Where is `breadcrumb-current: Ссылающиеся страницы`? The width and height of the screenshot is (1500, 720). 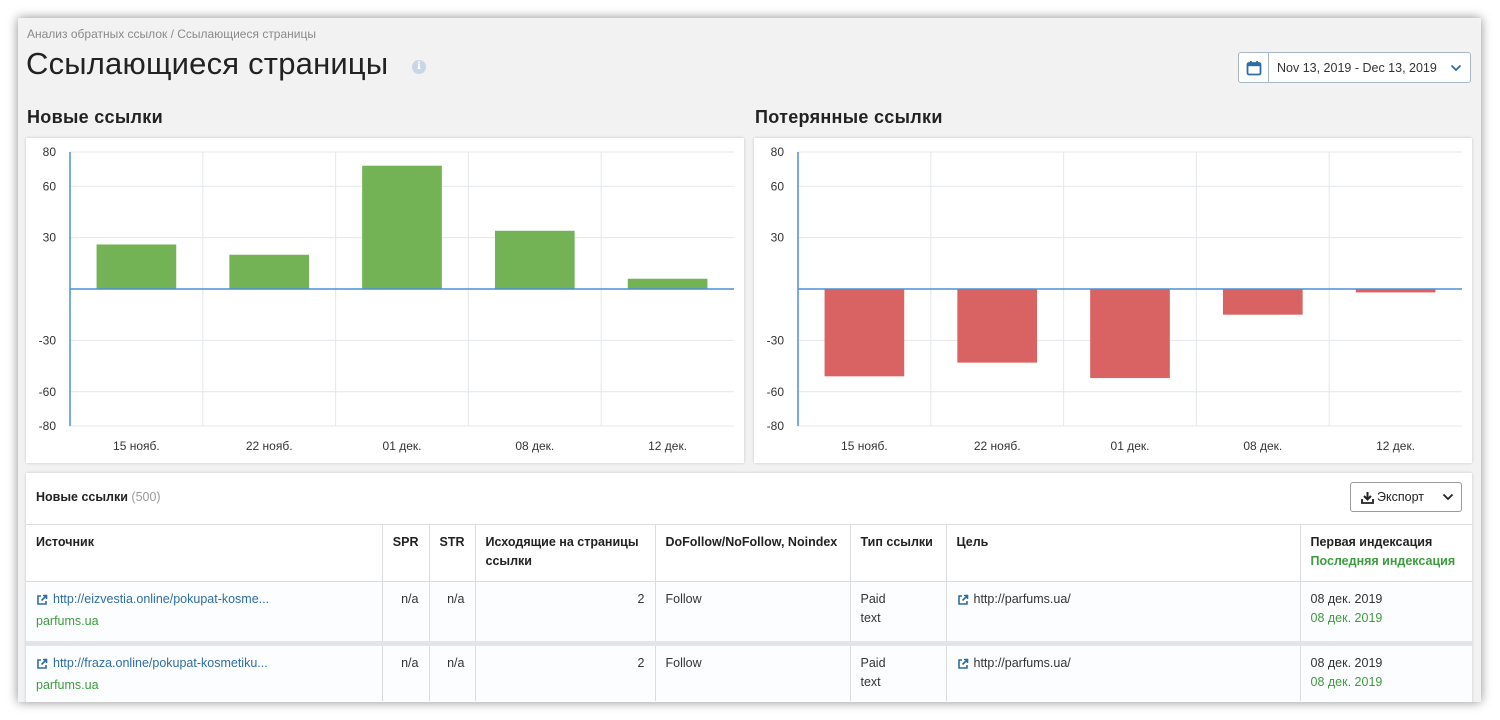 breadcrumb-current: Ссылающиеся страницы is located at coordinates (246, 34).